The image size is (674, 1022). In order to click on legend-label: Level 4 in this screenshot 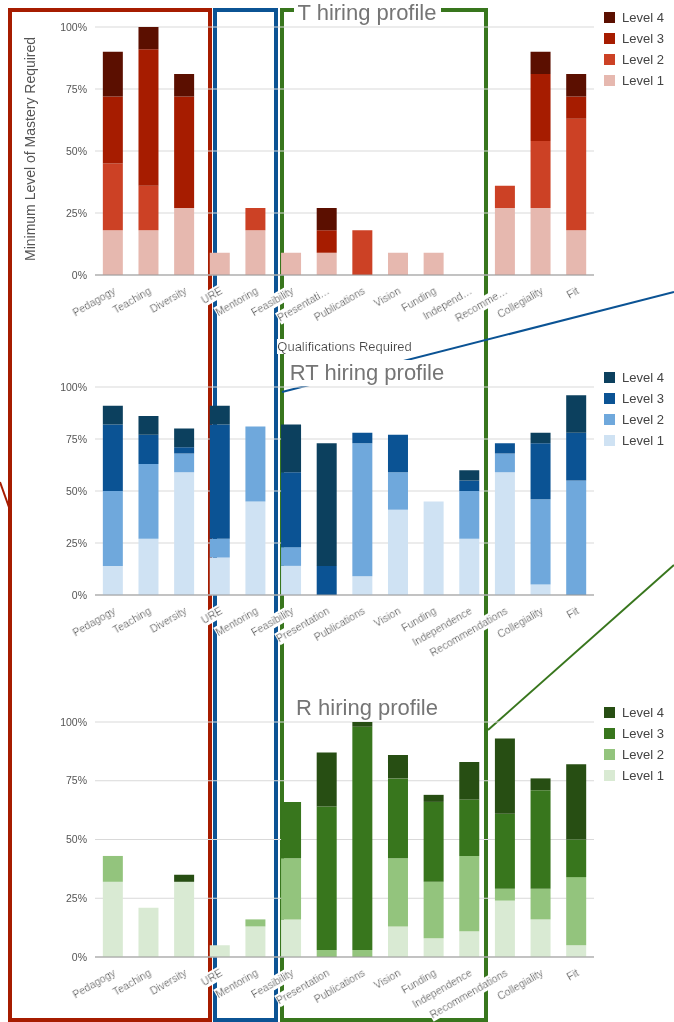, I will do `click(643, 17)`.